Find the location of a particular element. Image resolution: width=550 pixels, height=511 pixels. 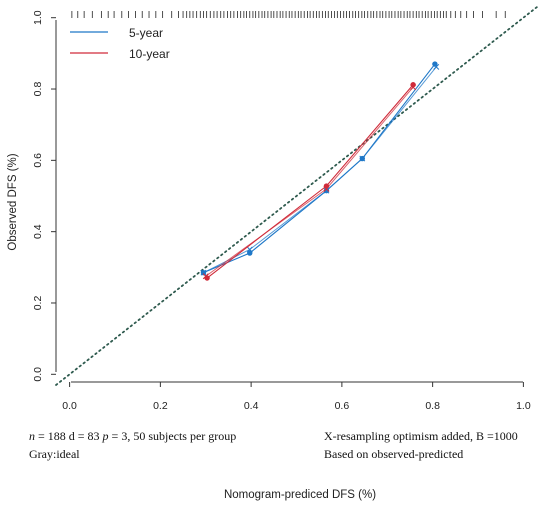

series-line-10-year is located at coordinates (310, 181).